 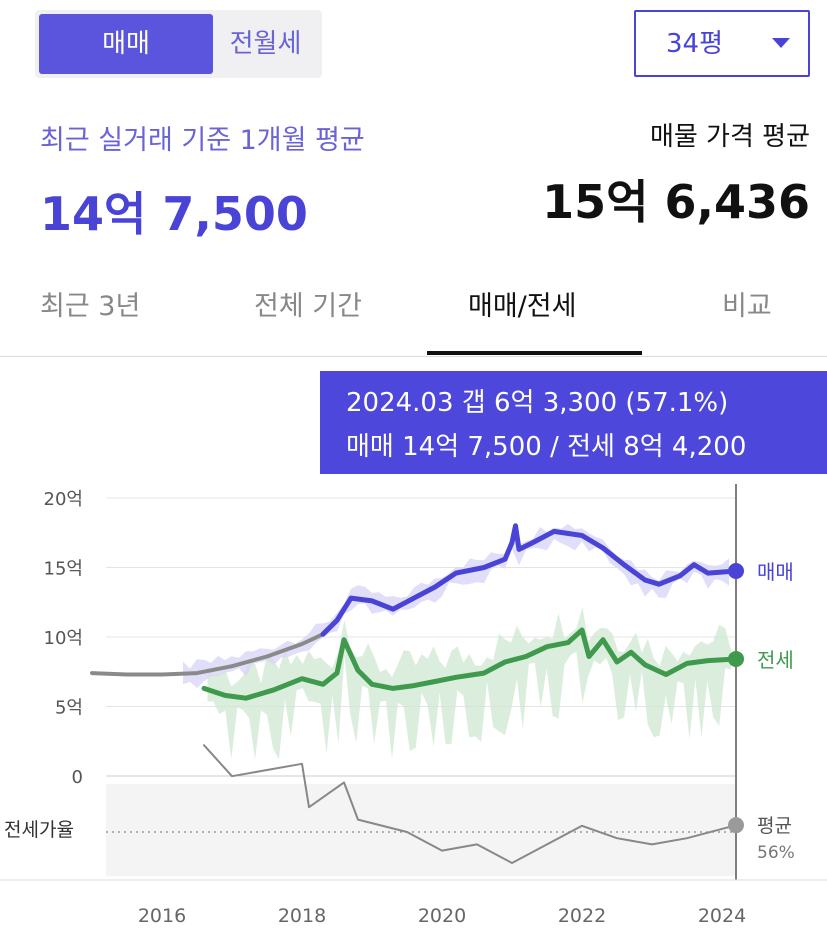 What do you see at coordinates (207, 654) in the screenshot?
I see `sale-early-line` at bounding box center [207, 654].